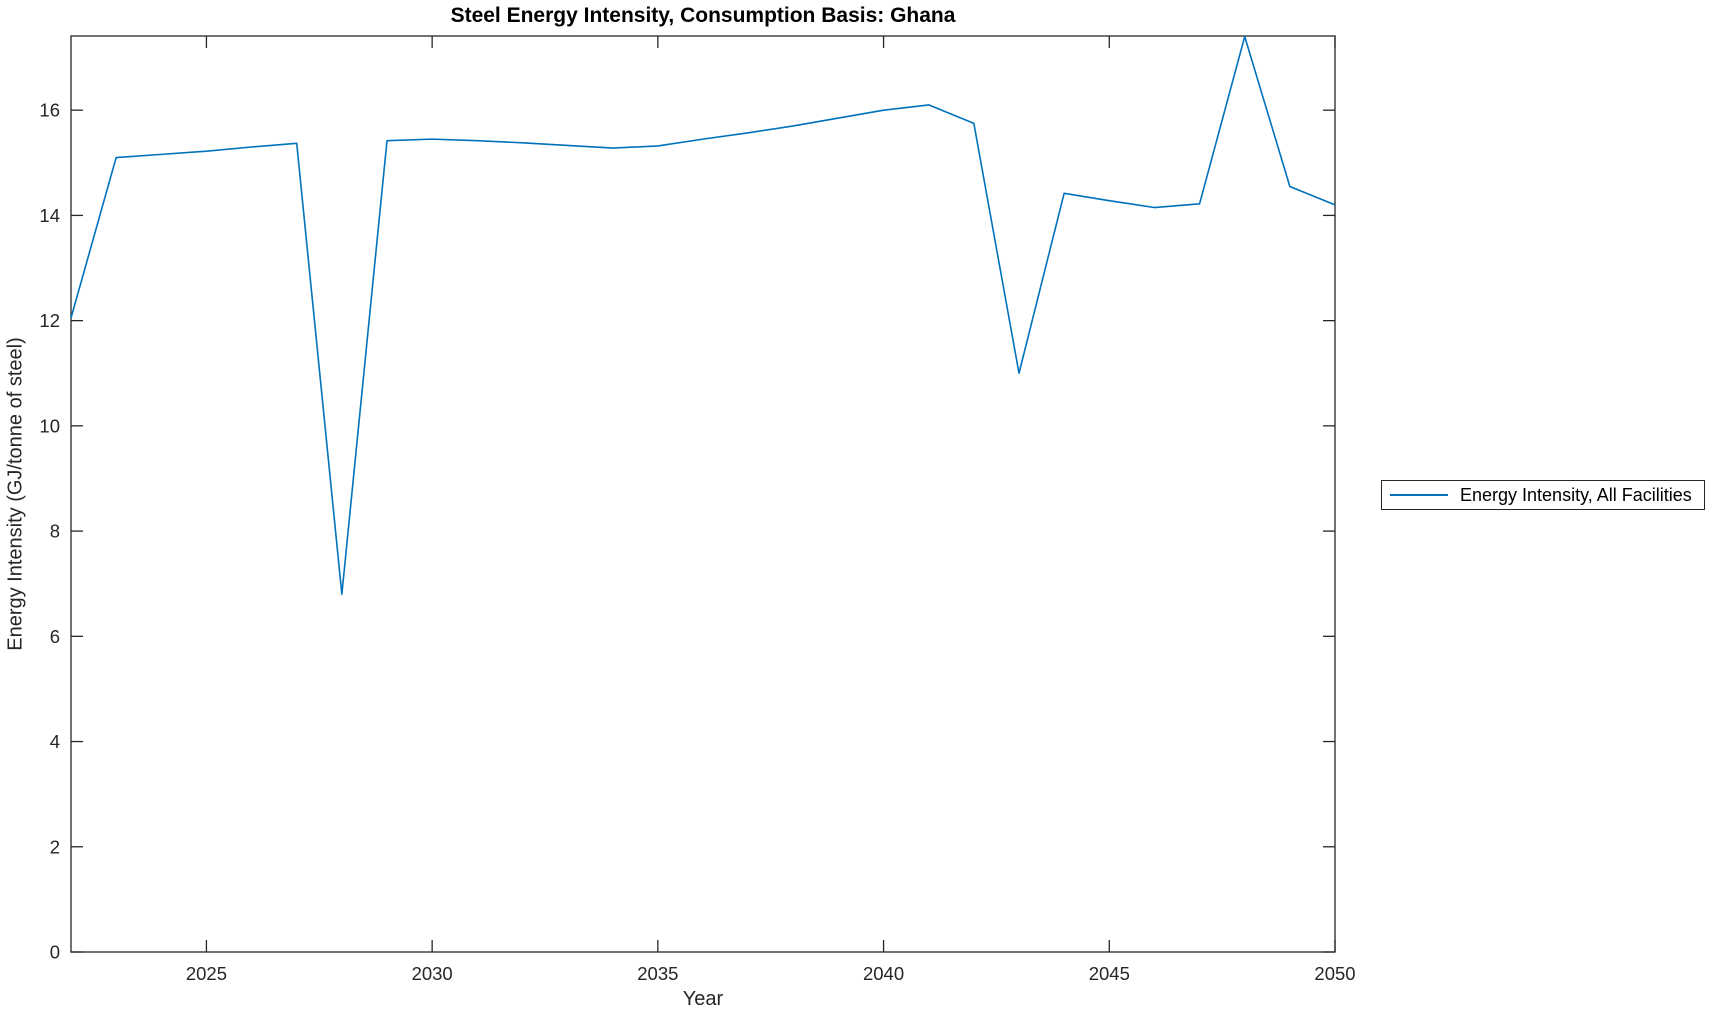 The height and width of the screenshot is (1021, 1715). What do you see at coordinates (1576, 494) in the screenshot?
I see `legend-entry-label: Energy Intensity, All Facilities` at bounding box center [1576, 494].